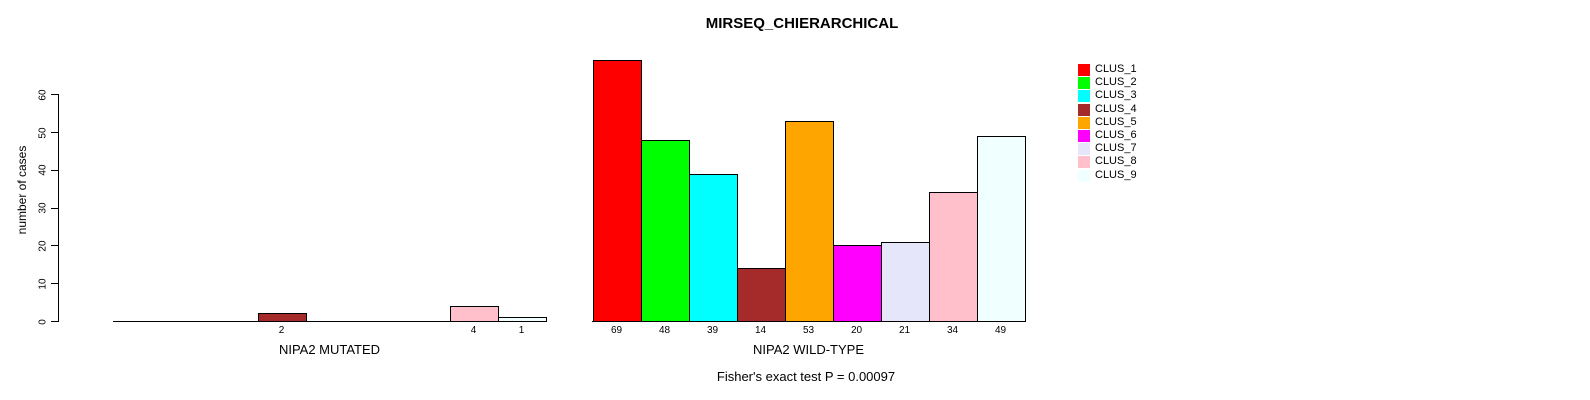  What do you see at coordinates (616, 330) in the screenshot?
I see `bar-value-label: 69` at bounding box center [616, 330].